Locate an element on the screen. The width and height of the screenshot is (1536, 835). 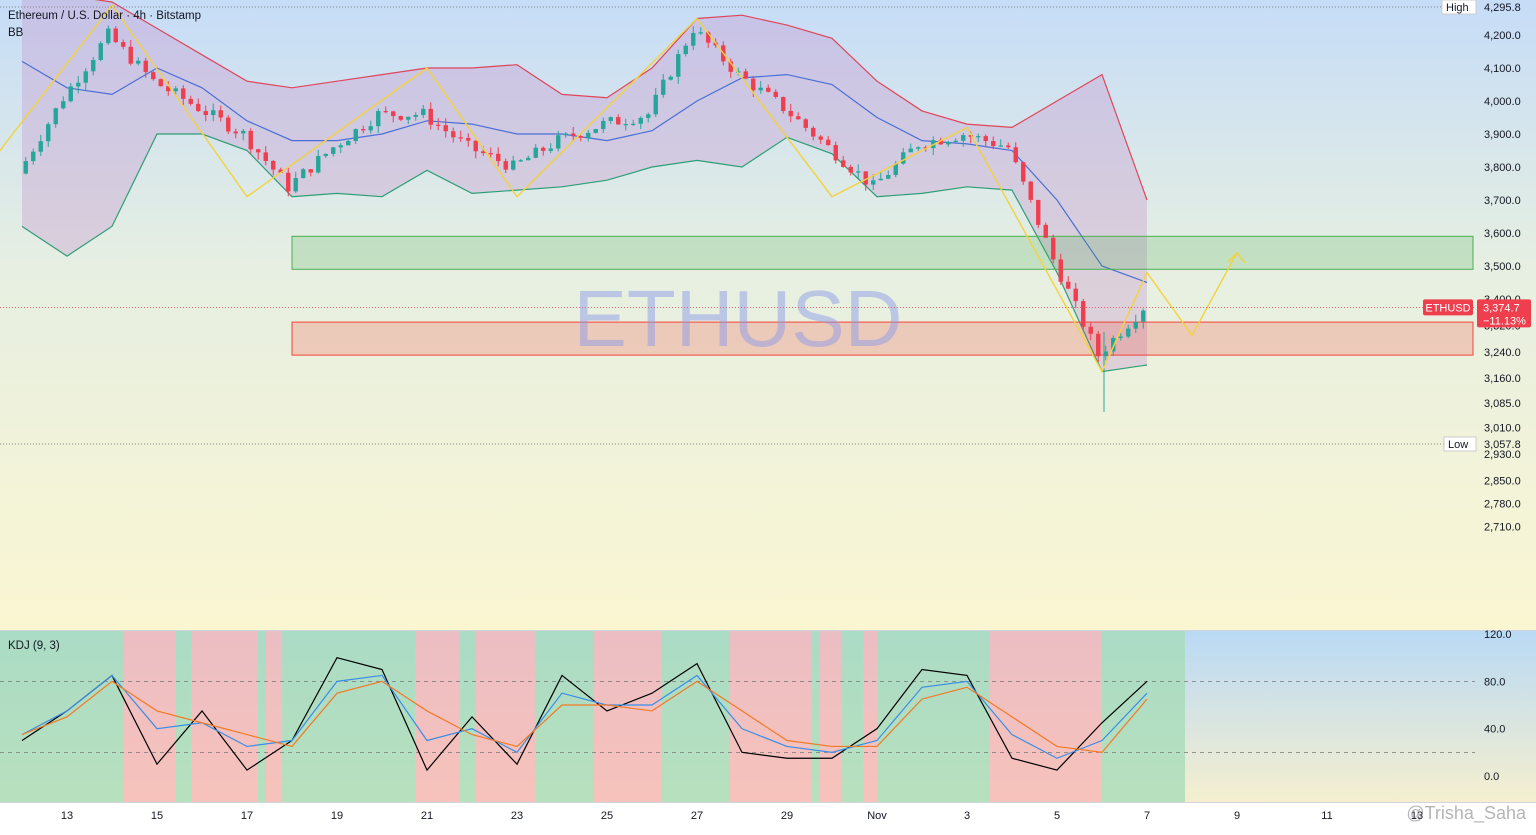
time-axis: 13 15 17 19 21 23 25 27 29 Nov 3 5 7 9 11 13 is located at coordinates (742, 816).